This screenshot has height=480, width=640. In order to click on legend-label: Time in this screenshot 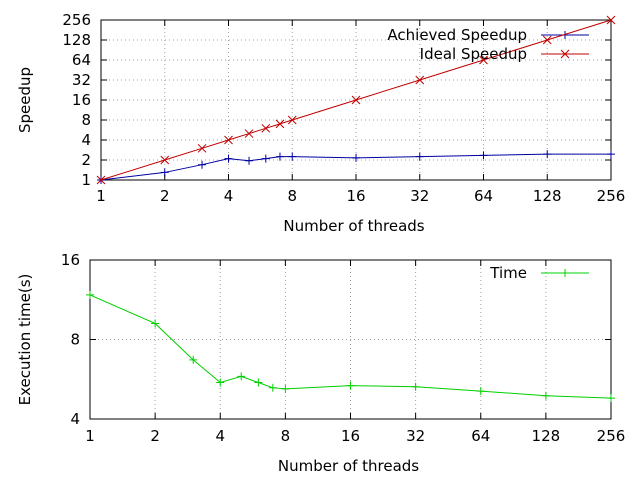, I will do `click(508, 273)`.